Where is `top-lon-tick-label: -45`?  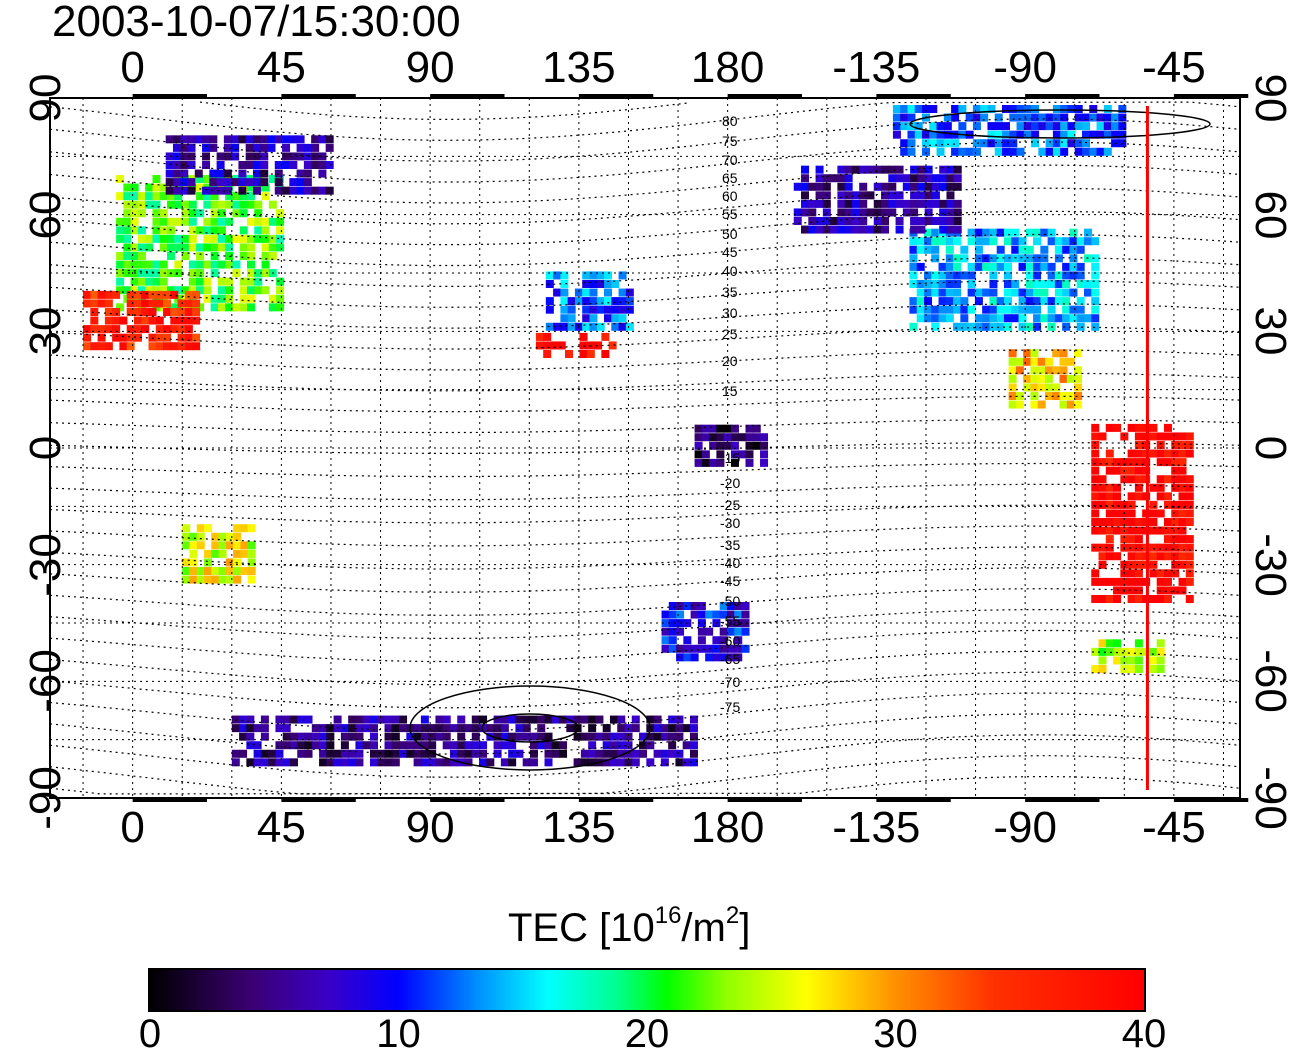 top-lon-tick-label: -45 is located at coordinates (1174, 67).